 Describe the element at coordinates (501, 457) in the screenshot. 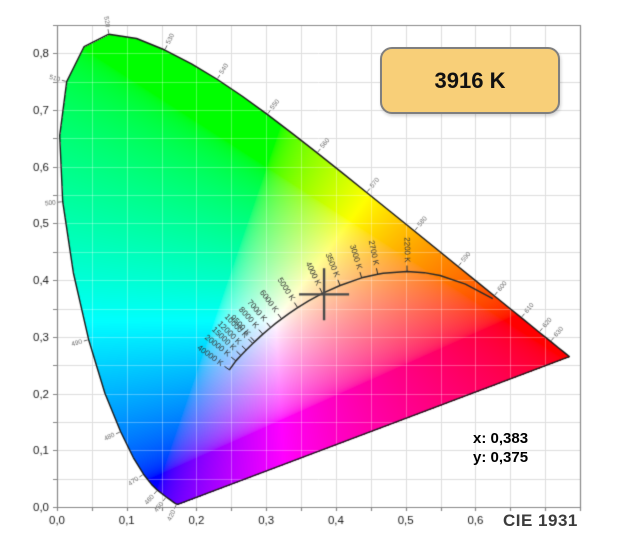

I see `readout-y-value: y: 0,375` at that location.